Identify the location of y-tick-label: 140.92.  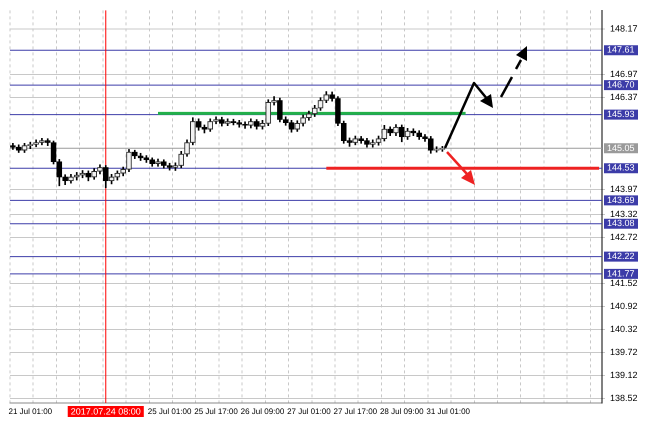
(624, 305).